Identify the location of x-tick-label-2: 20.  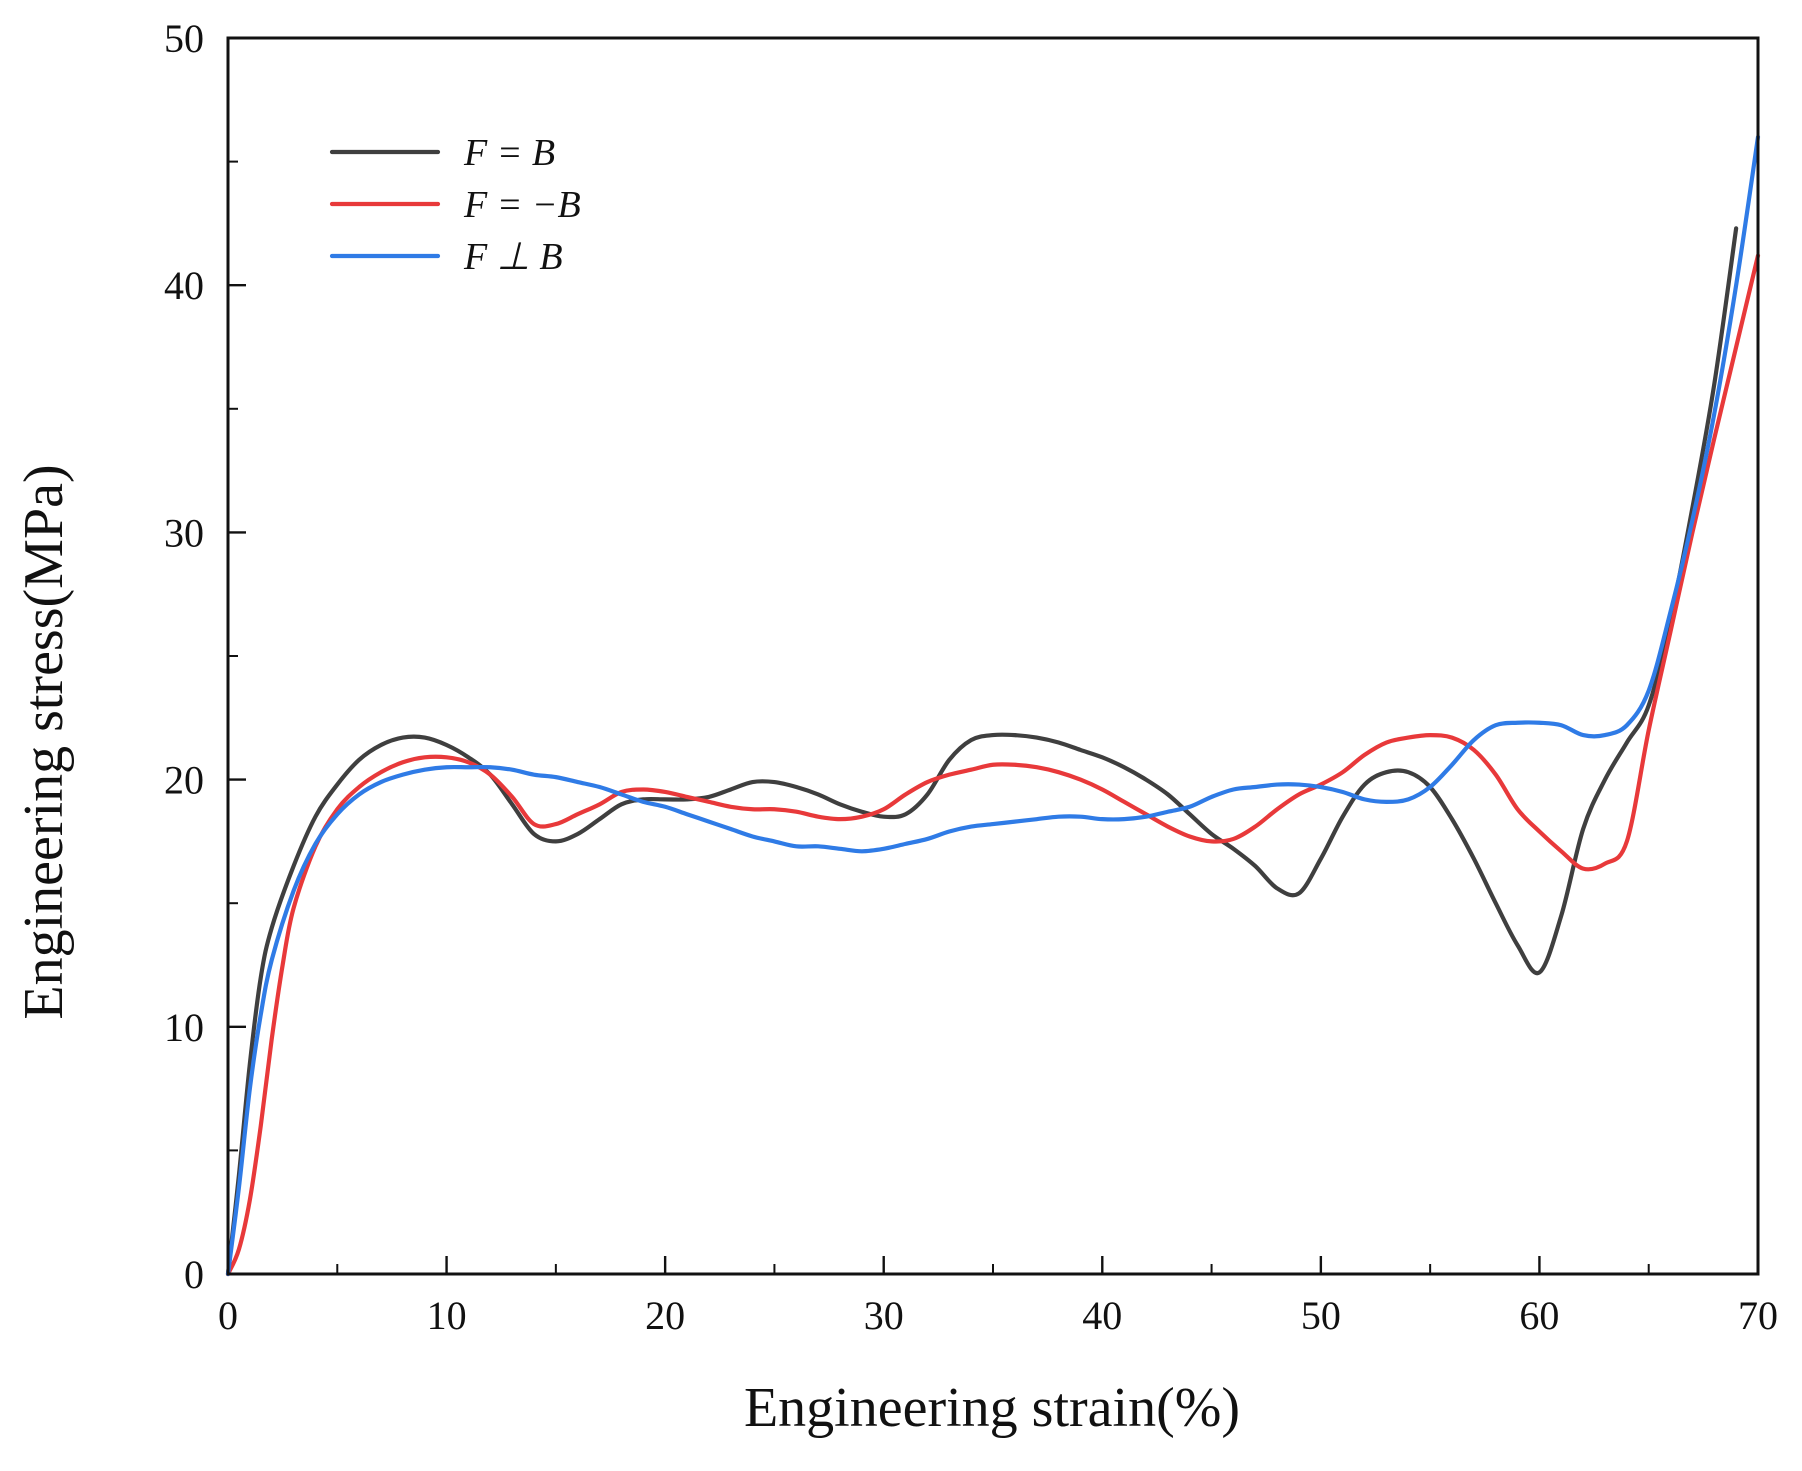
(665, 1315).